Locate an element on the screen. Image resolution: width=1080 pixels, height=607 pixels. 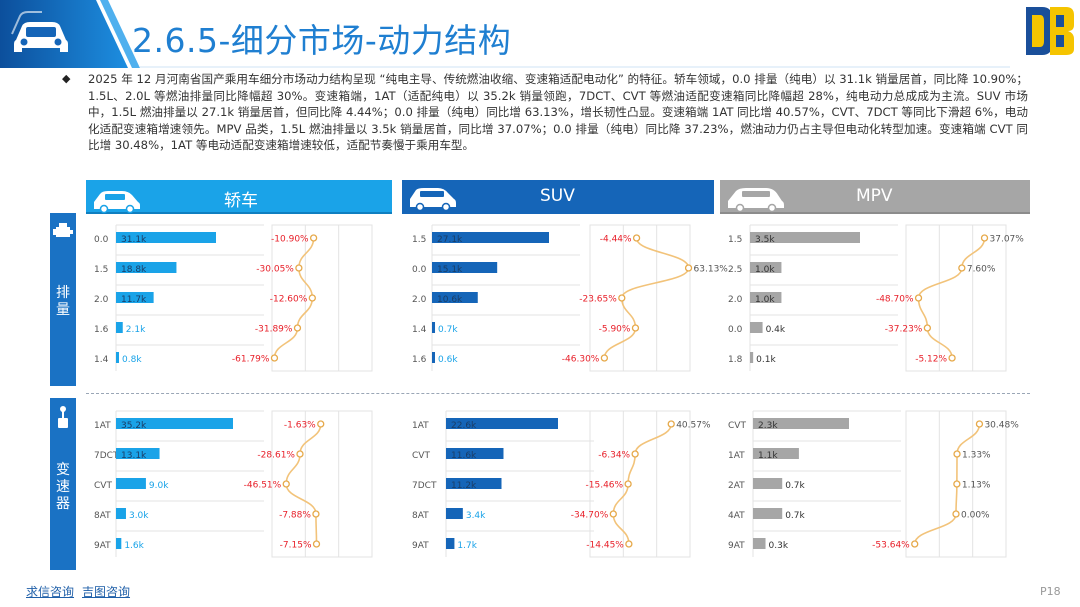
growth-label: 1.33% is located at coordinates (976, 456).